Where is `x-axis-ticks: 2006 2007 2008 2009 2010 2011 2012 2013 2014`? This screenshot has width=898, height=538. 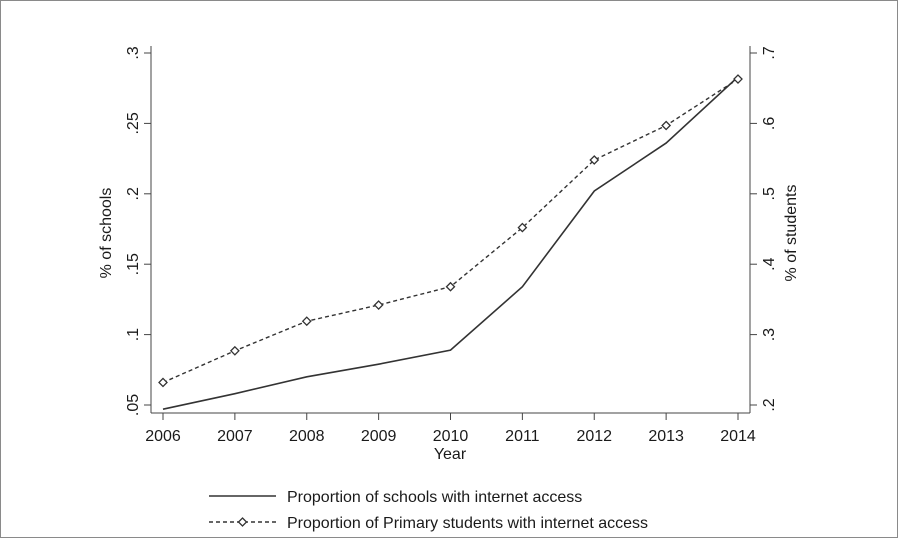 x-axis-ticks: 2006 2007 2008 2009 2010 2011 2012 2013 2014 is located at coordinates (450, 429).